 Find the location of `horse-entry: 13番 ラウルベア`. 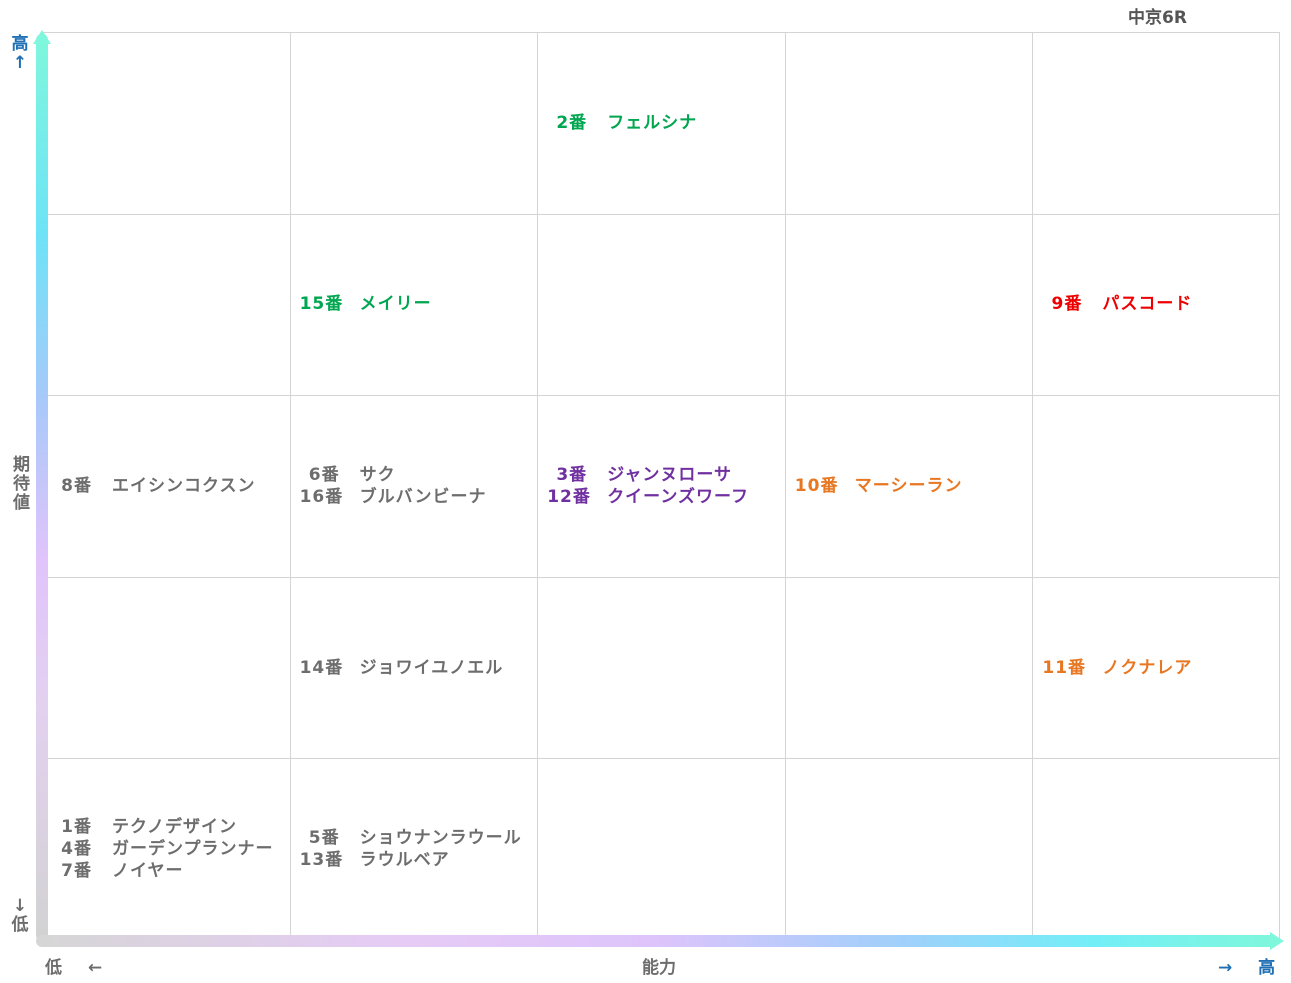

horse-entry: 13番 ラウルベア is located at coordinates (375, 860).